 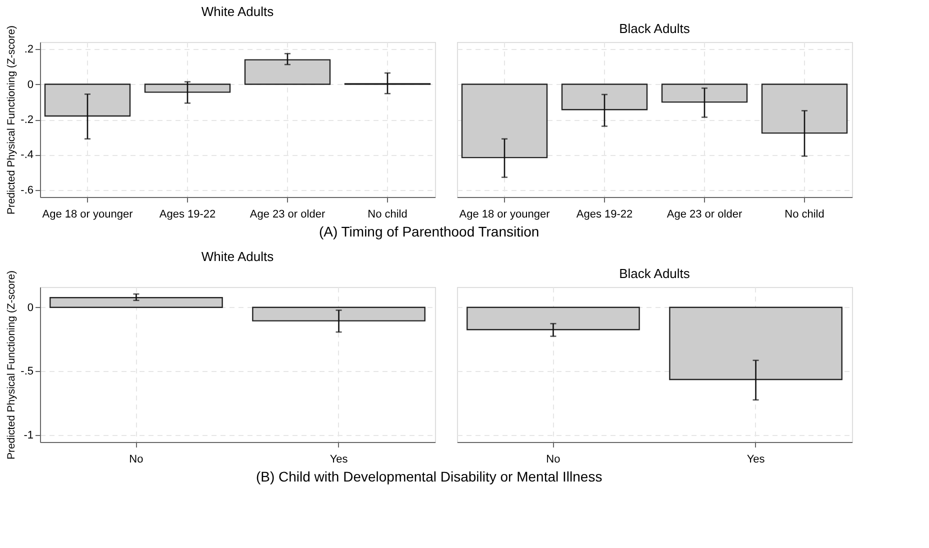 I want to click on text: (A) Timing of Parenthood Transition, so click(x=429, y=232).